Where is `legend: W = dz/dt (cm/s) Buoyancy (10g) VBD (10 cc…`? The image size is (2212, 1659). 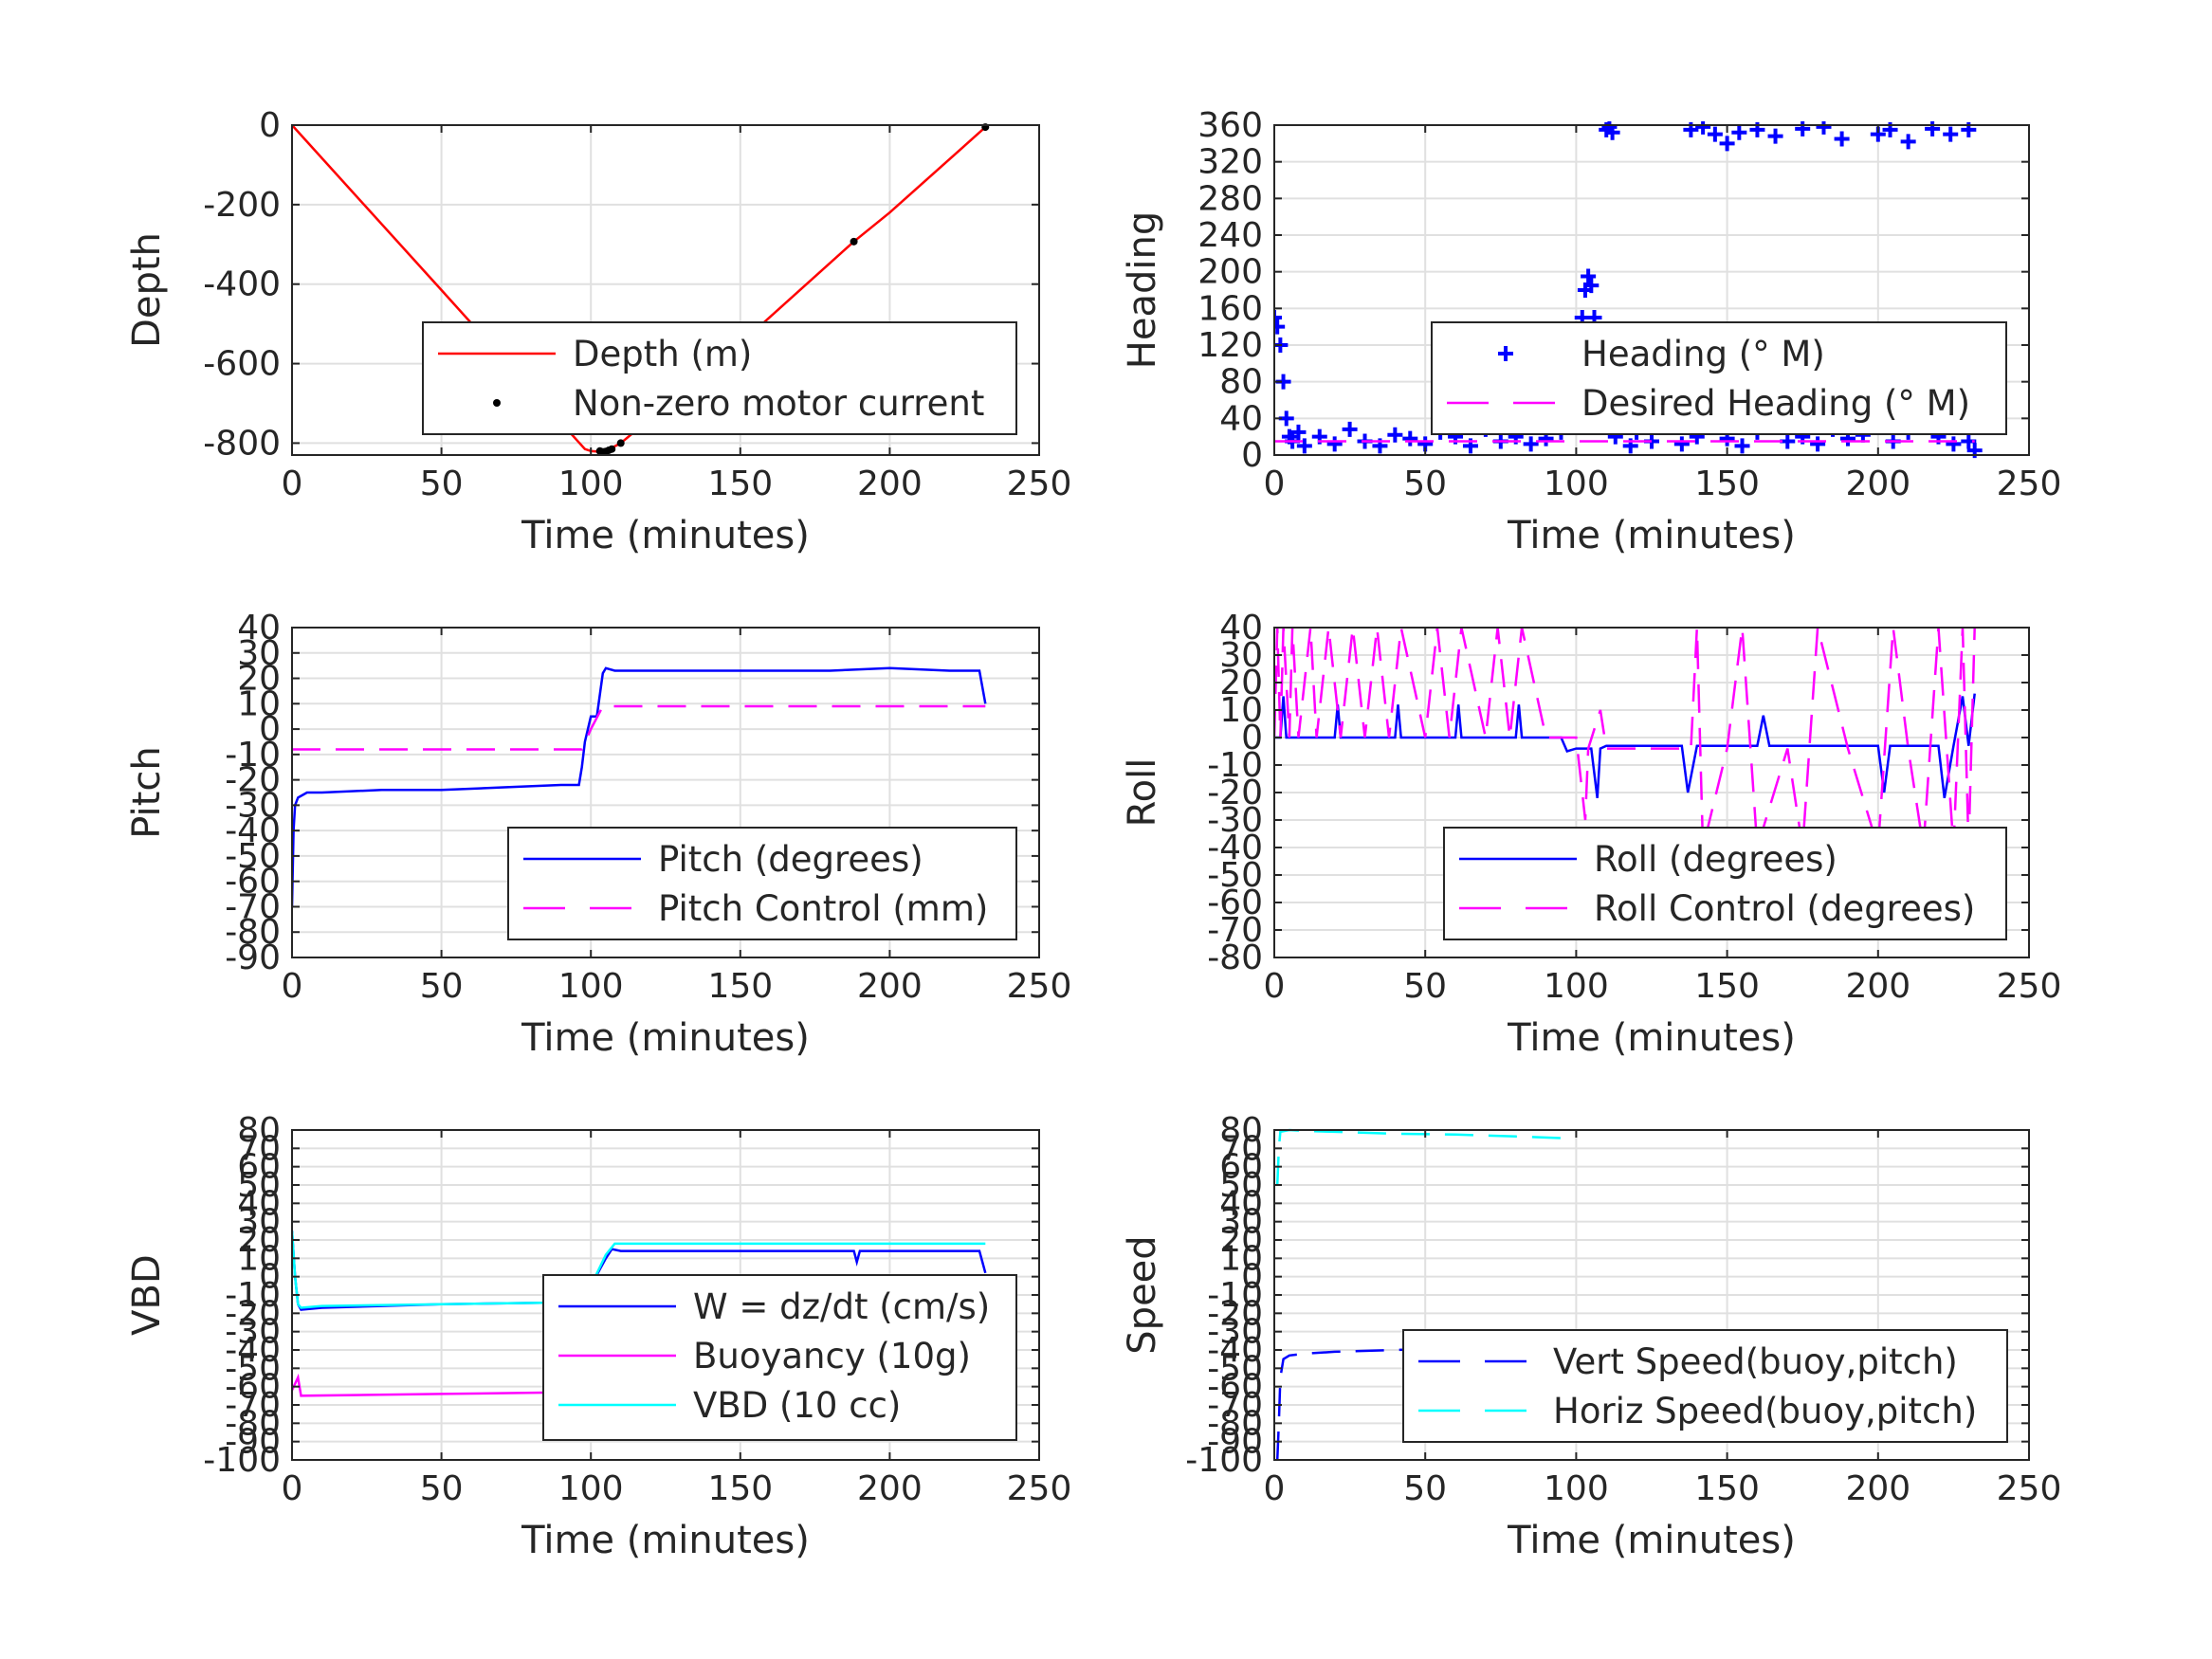
legend: W = dz/dt (cm/s) Buoyancy (10g) VBD (10 cc… is located at coordinates (779, 1357).